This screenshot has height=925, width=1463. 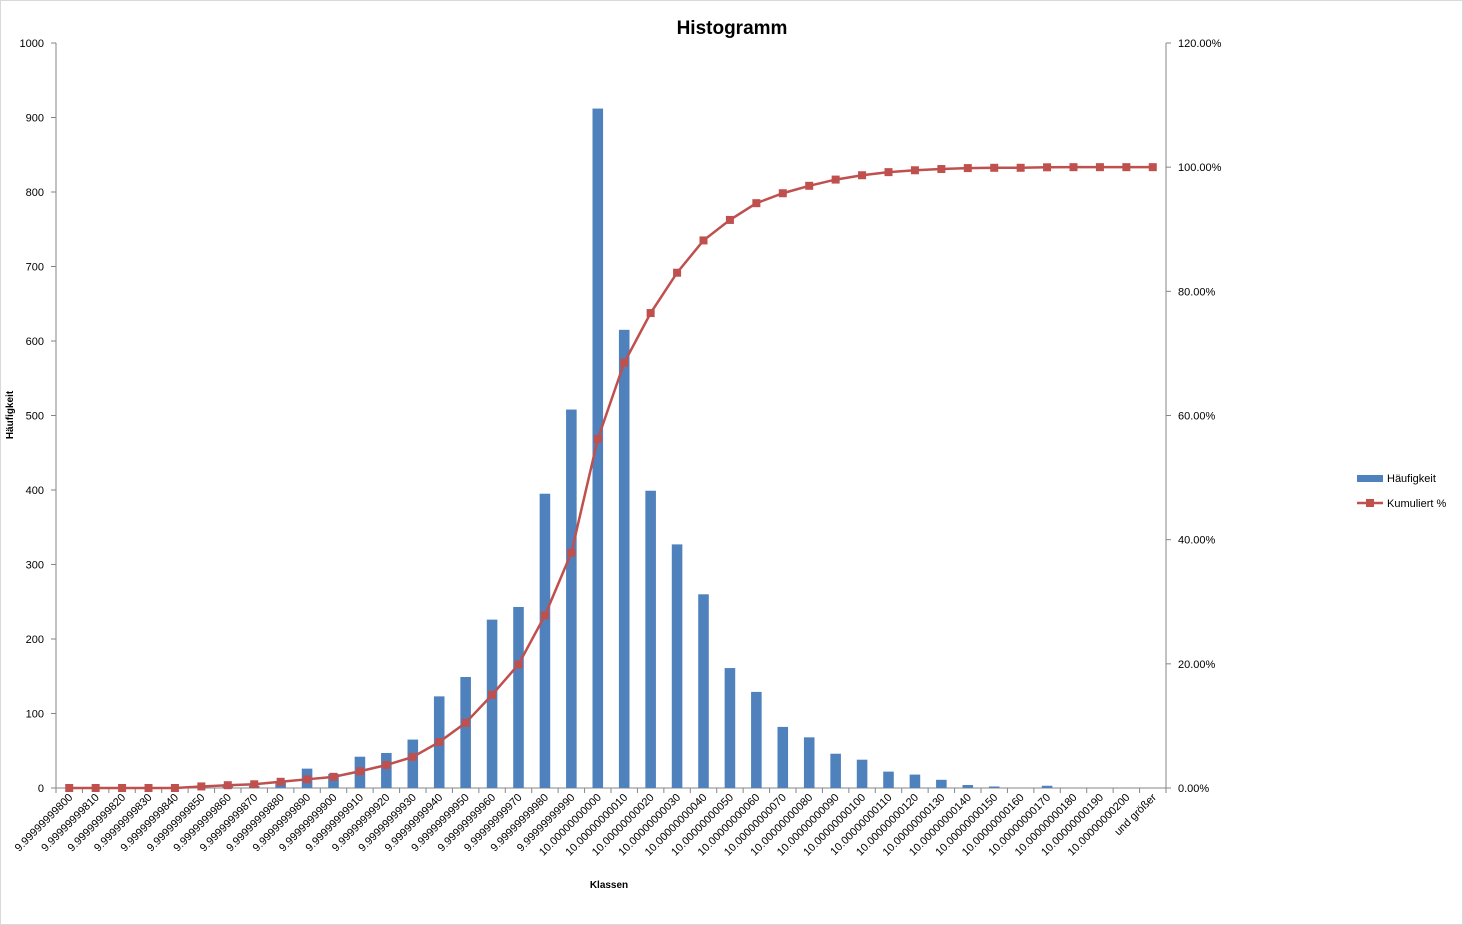 I want to click on y2-tick-label: 120.00%, so click(x=1200, y=44).